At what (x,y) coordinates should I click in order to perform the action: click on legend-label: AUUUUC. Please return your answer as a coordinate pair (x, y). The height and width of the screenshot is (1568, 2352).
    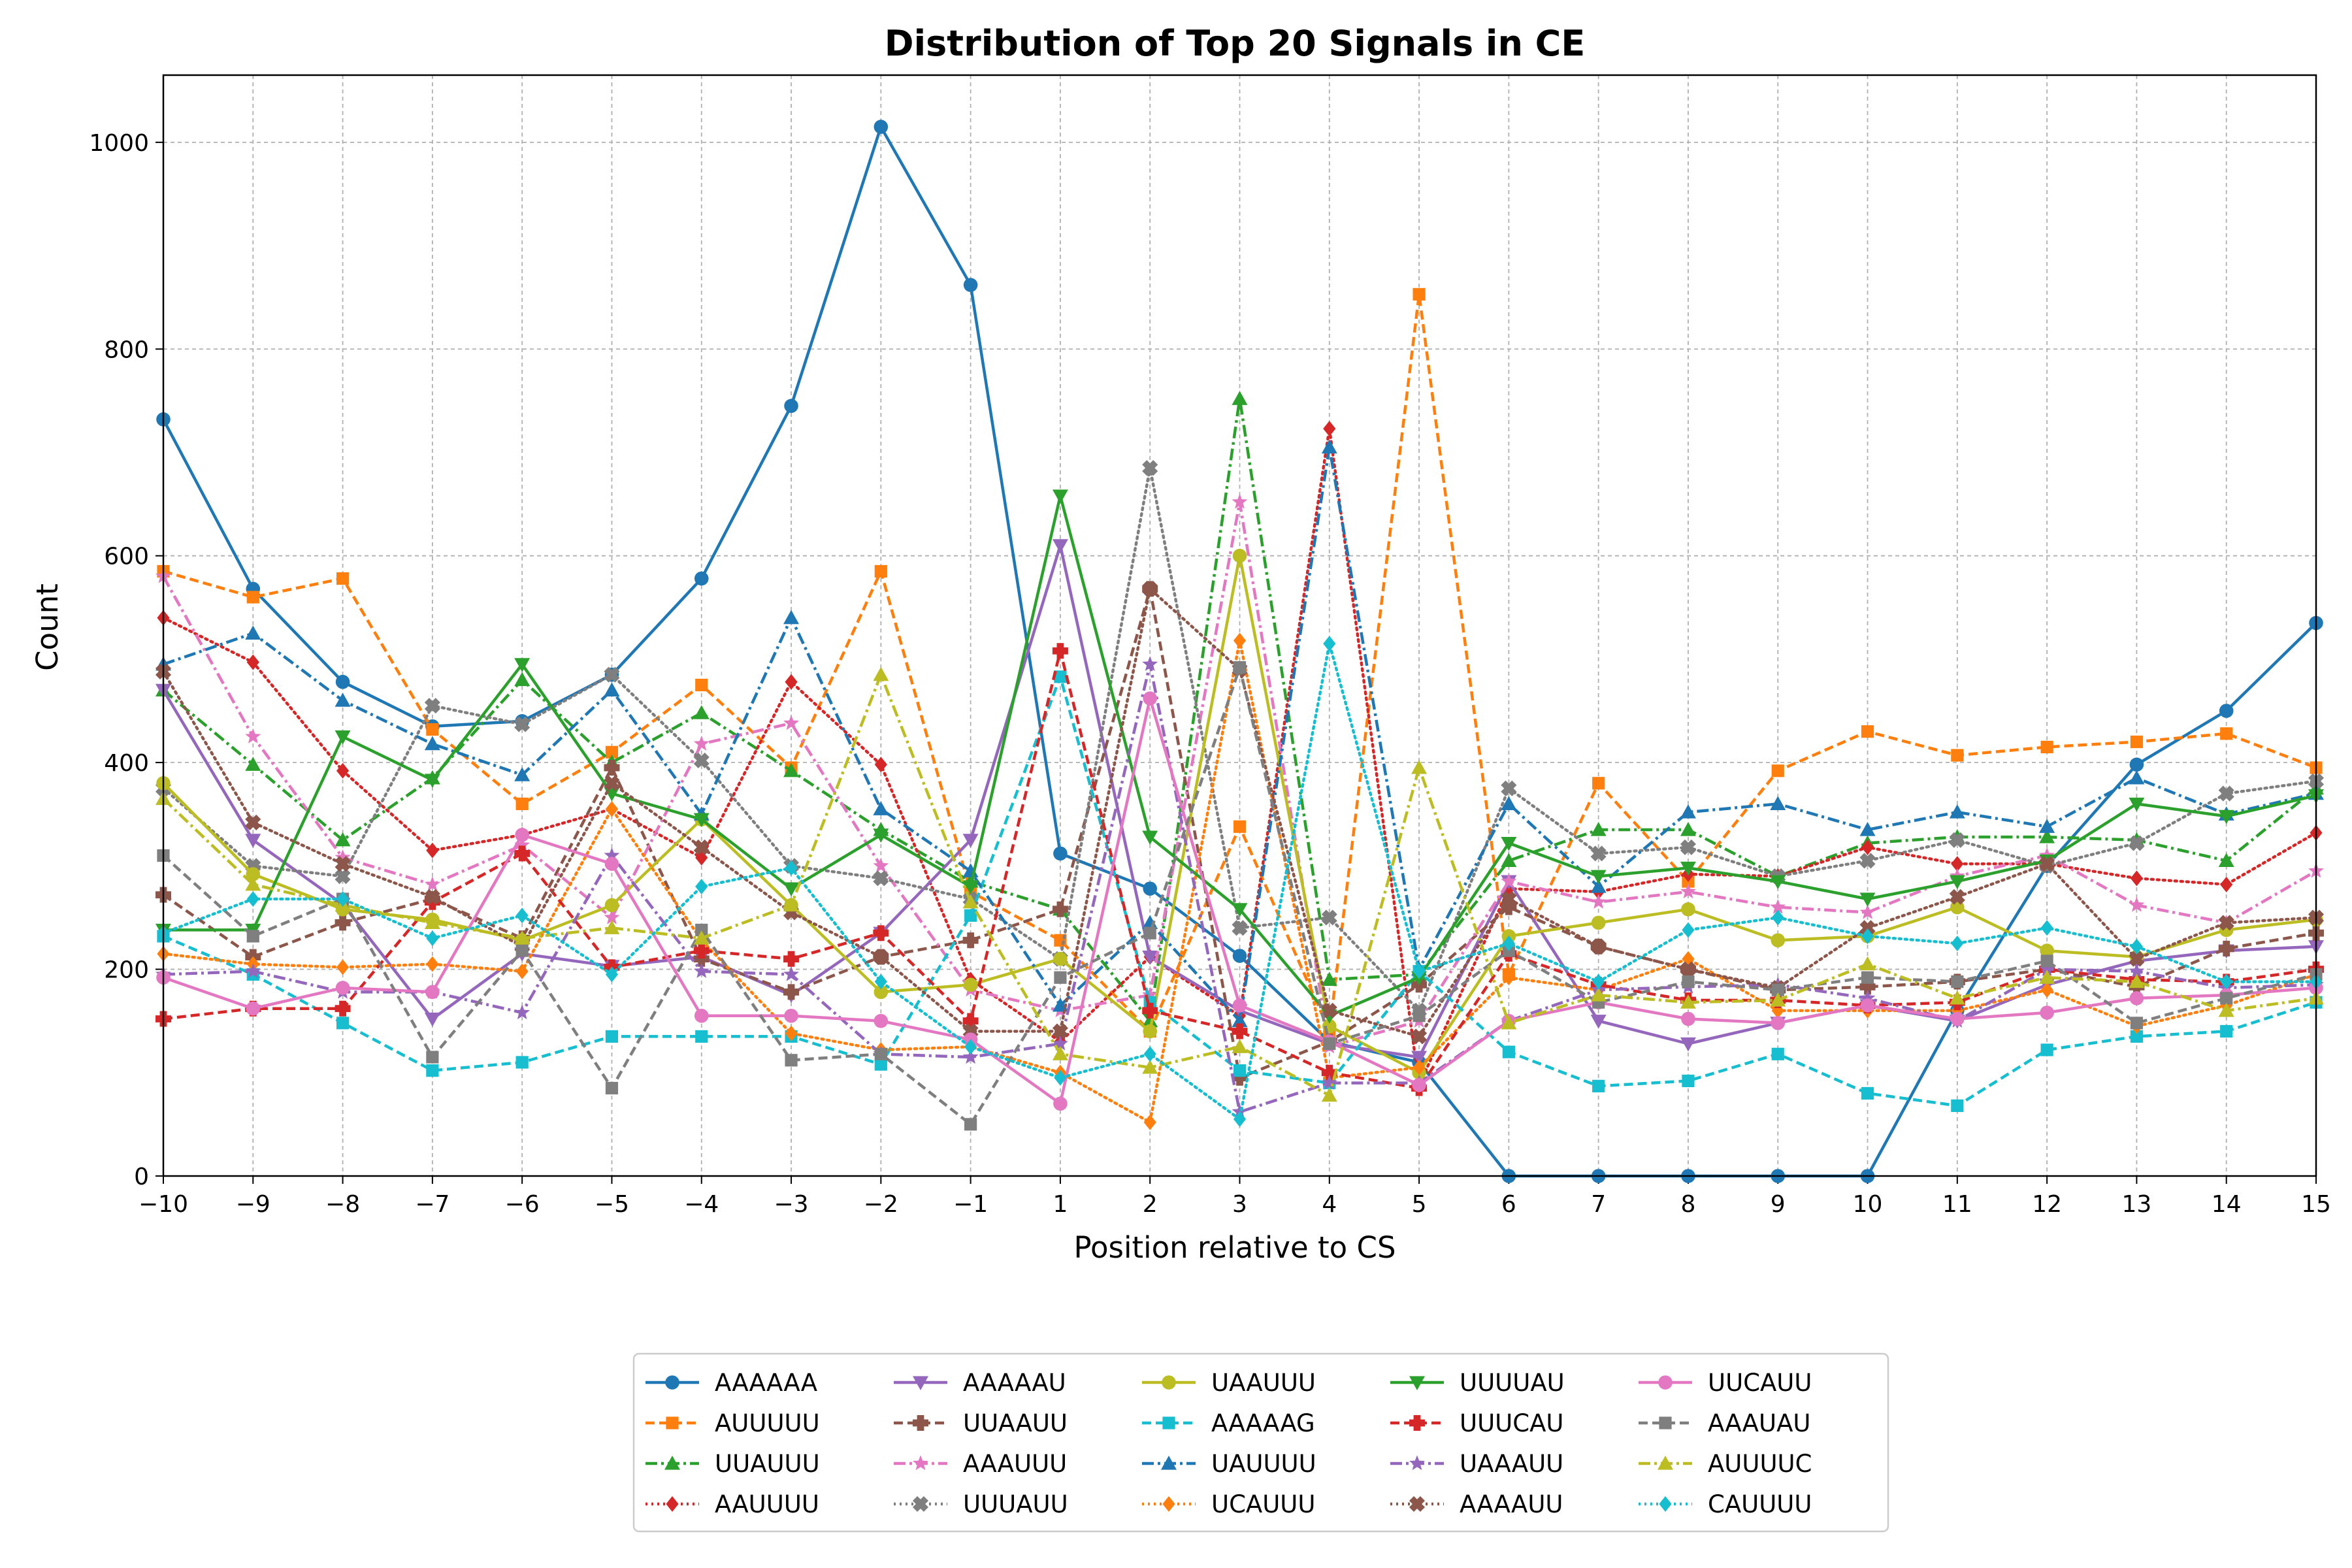
    Looking at the image, I should click on (1760, 1464).